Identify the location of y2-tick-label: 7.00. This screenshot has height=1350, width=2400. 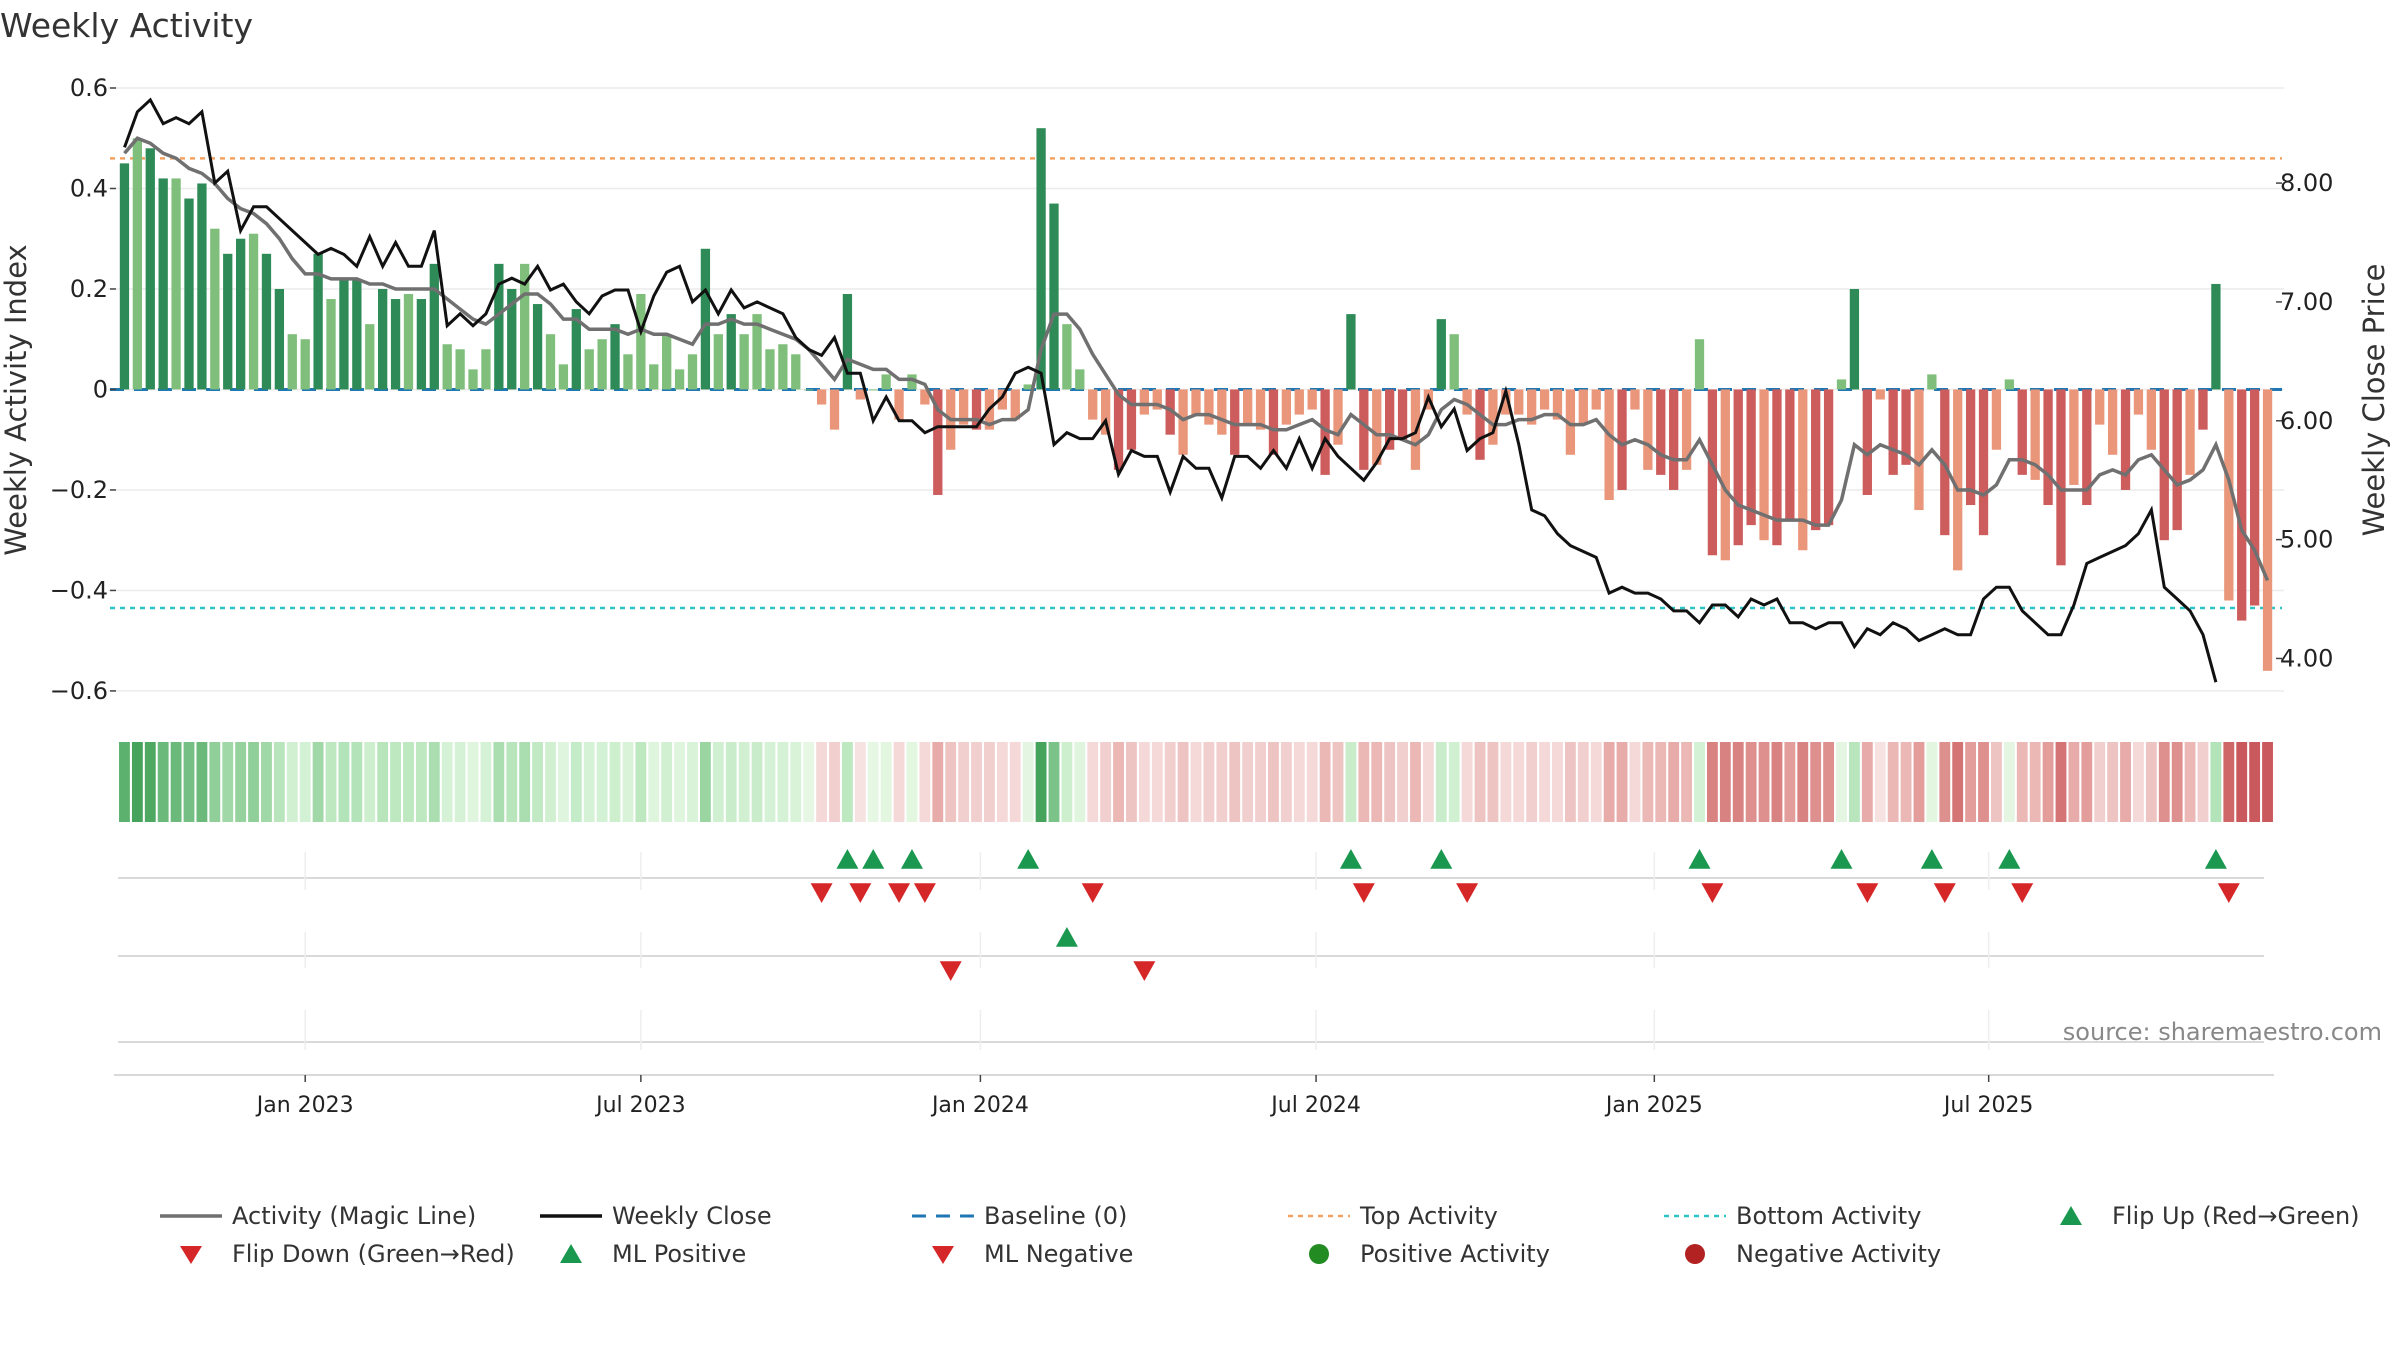
(2306, 302).